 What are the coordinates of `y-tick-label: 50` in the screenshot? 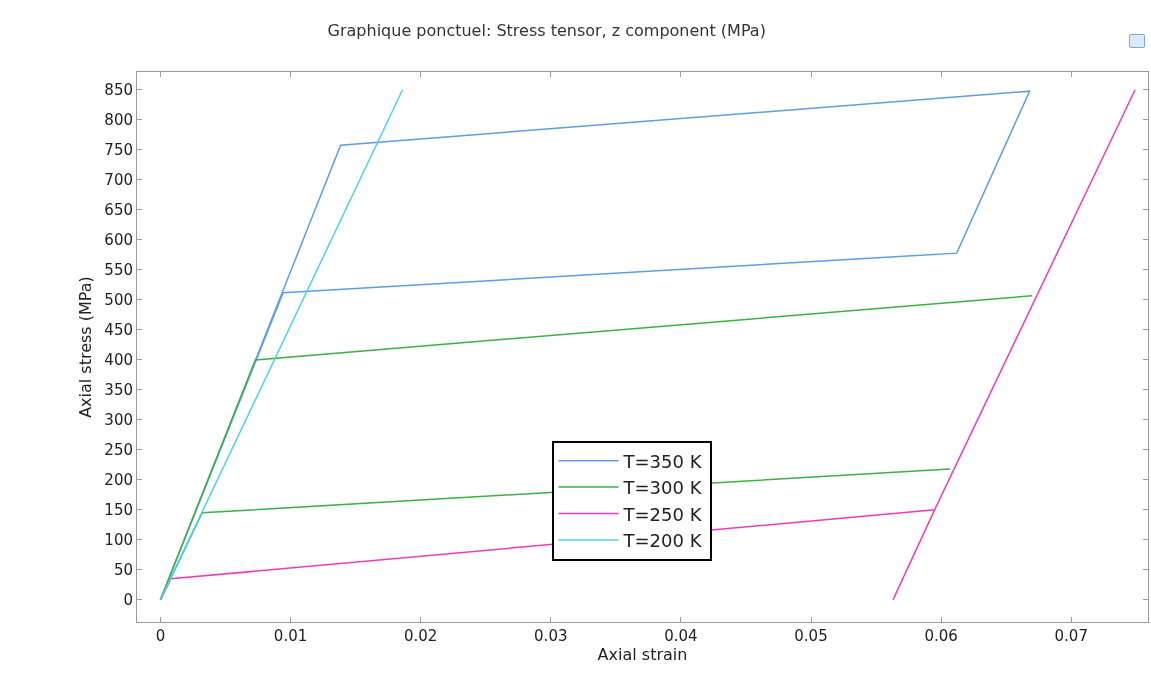 It's located at (123, 570).